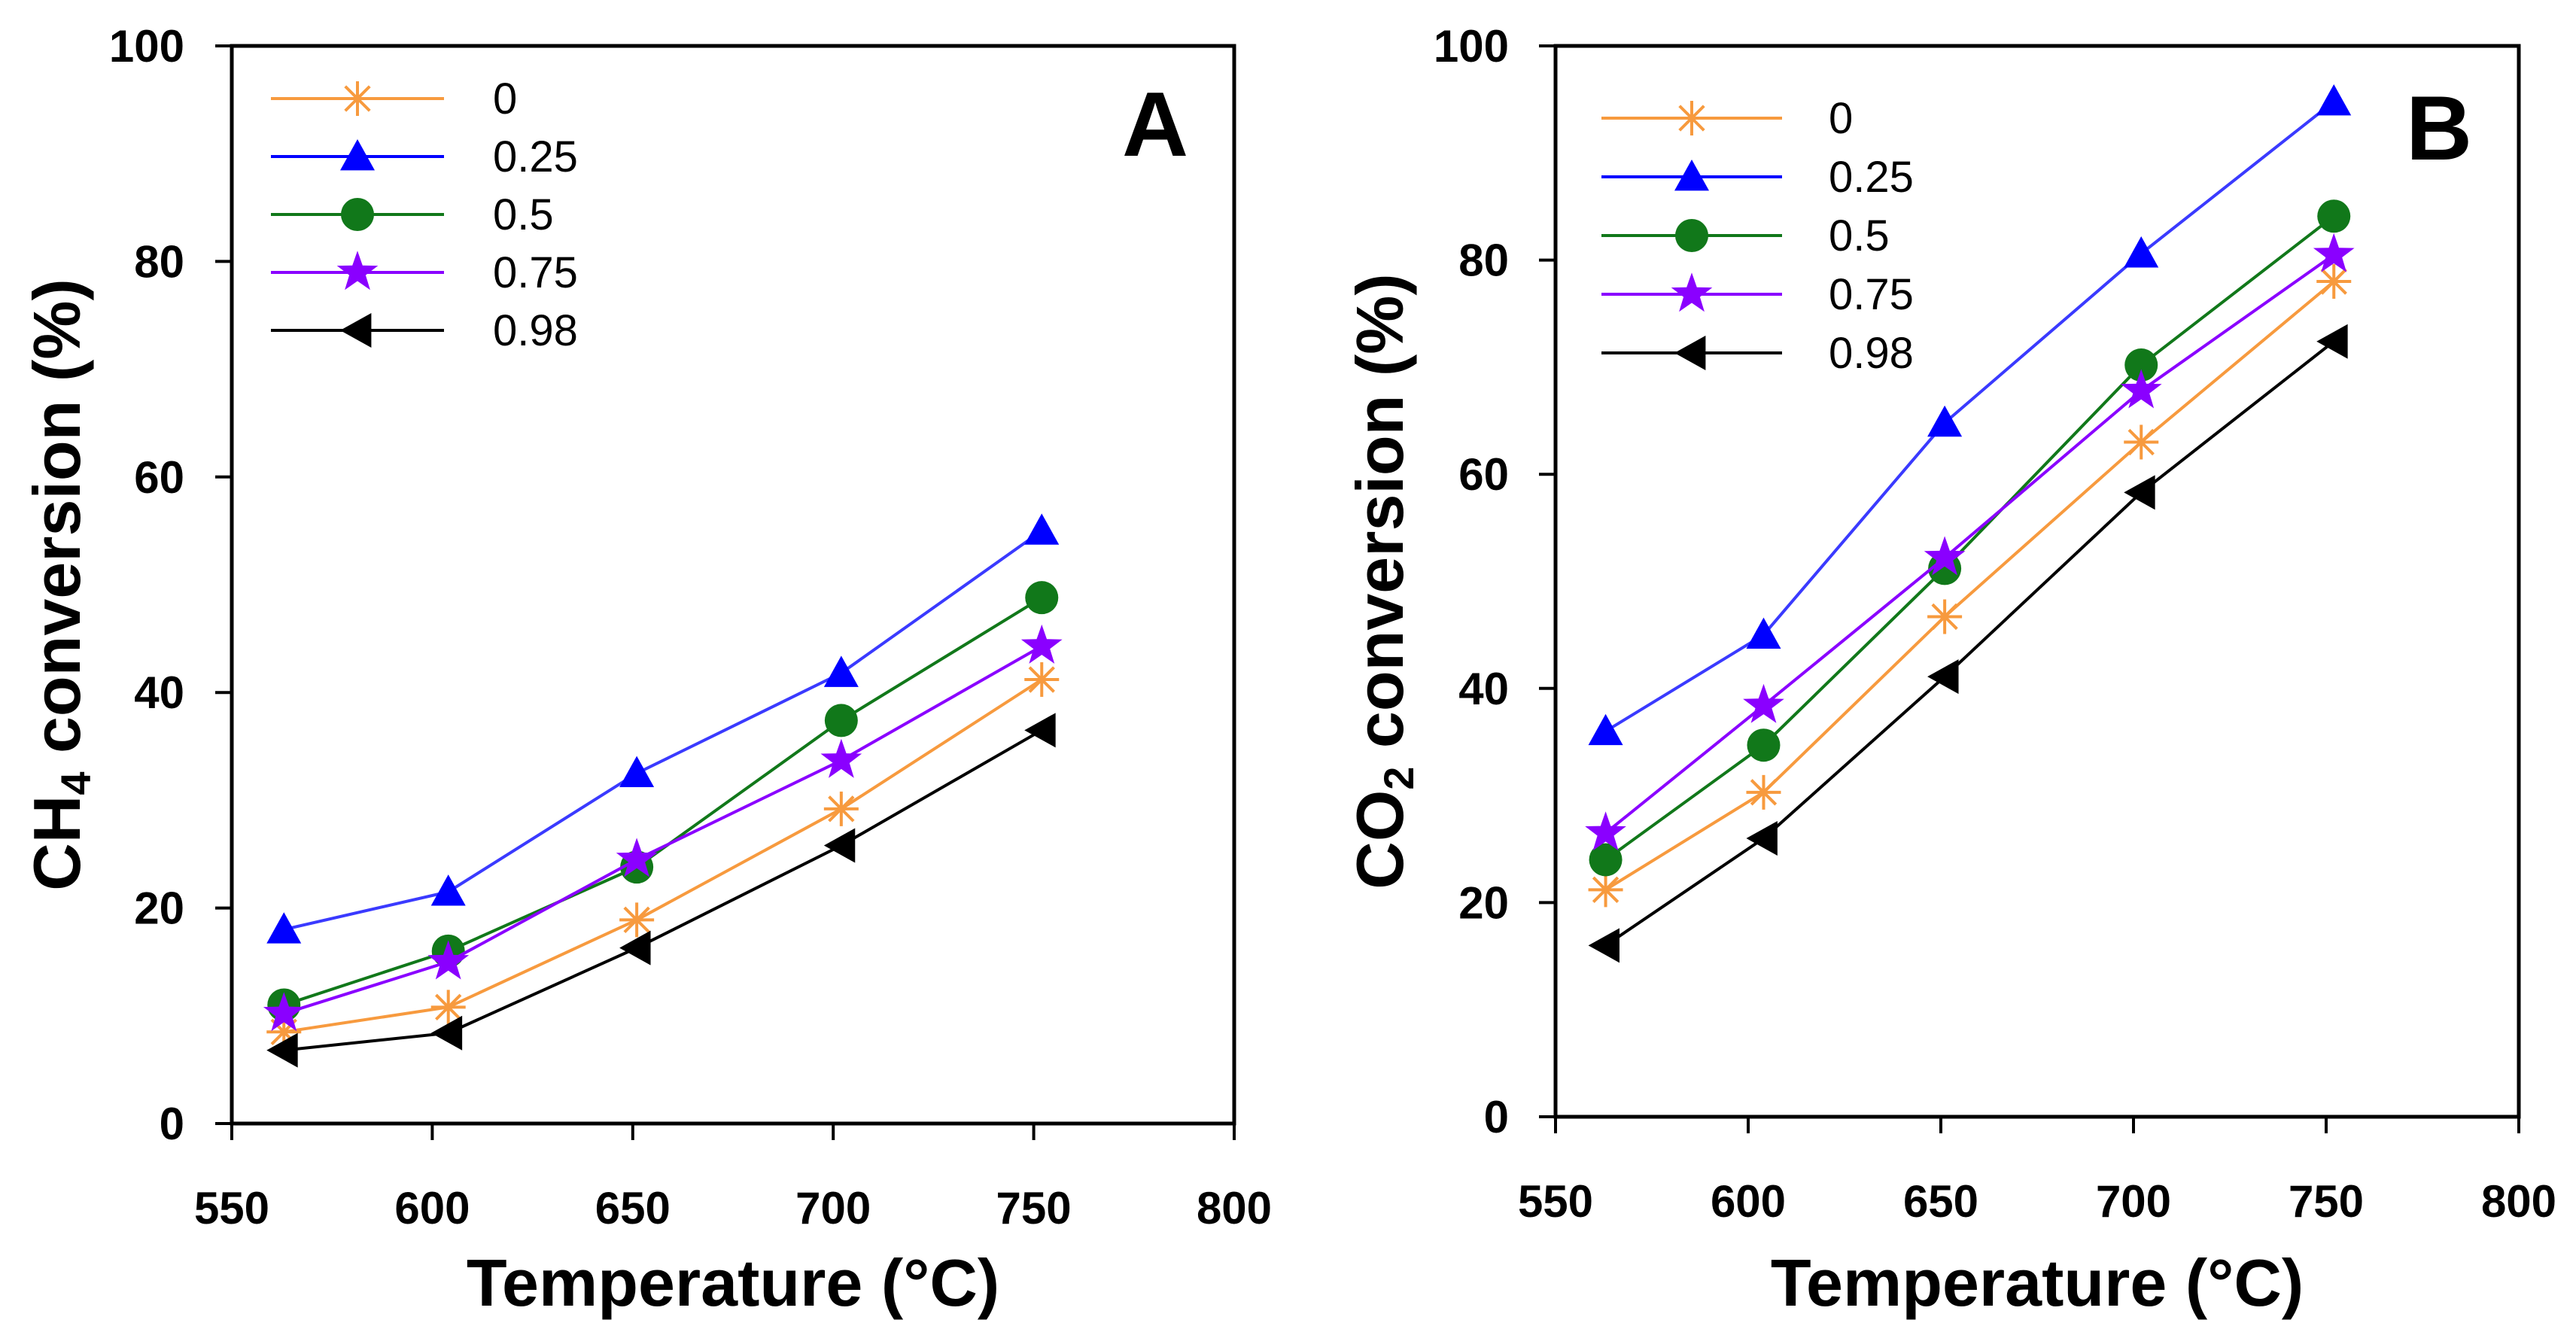 The width and height of the screenshot is (2576, 1335). I want to click on y-tick-label: 100, so click(146, 46).